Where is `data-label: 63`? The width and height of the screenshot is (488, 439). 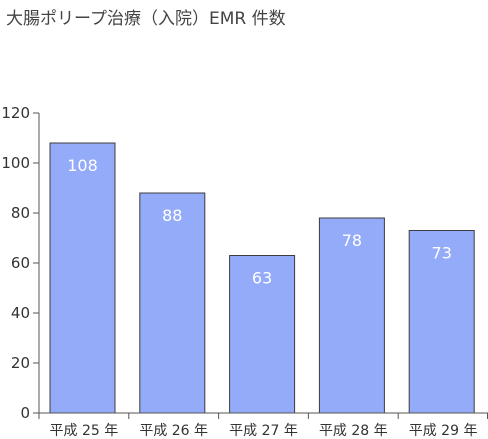
data-label: 63 is located at coordinates (262, 278).